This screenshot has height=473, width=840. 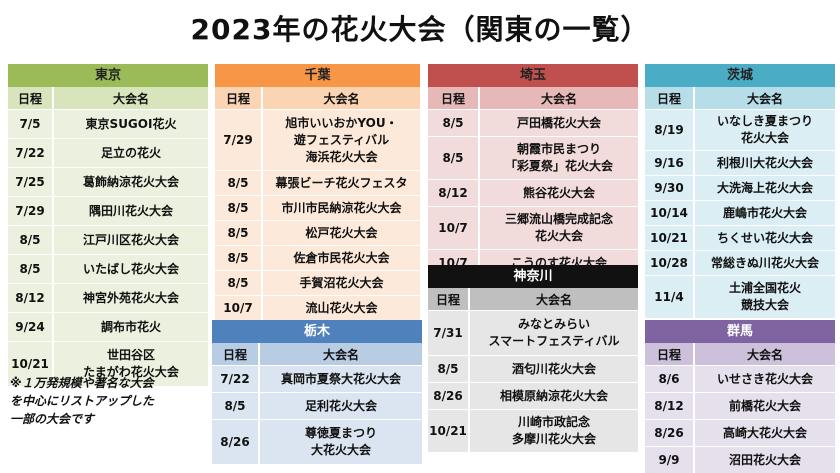 What do you see at coordinates (130, 210) in the screenshot?
I see `event-name: 隅田川花火大会` at bounding box center [130, 210].